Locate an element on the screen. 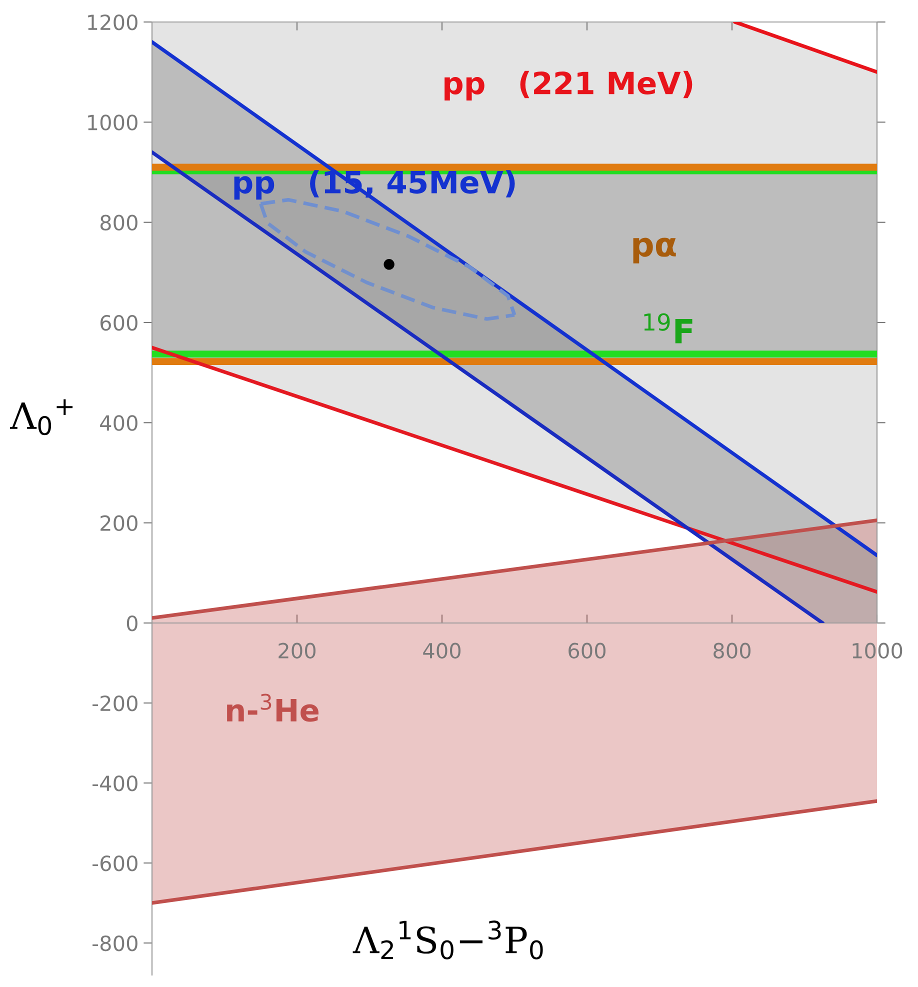  x-tick-label: 400 is located at coordinates (441, 650).